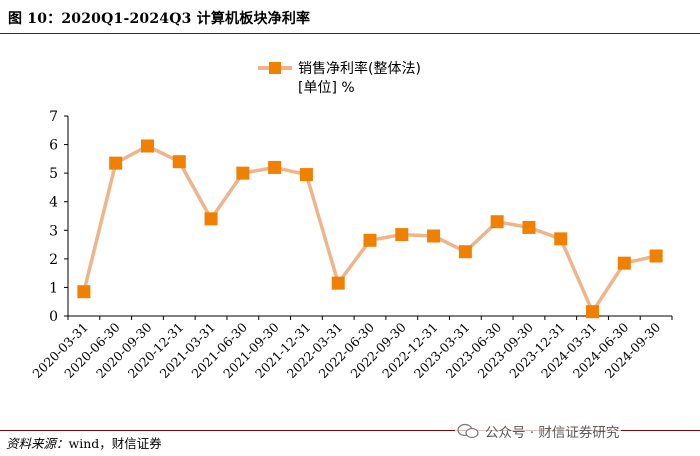 The width and height of the screenshot is (700, 456). I want to click on chart-legend: 销售净利率(整体法) [单位] %, so click(339, 78).